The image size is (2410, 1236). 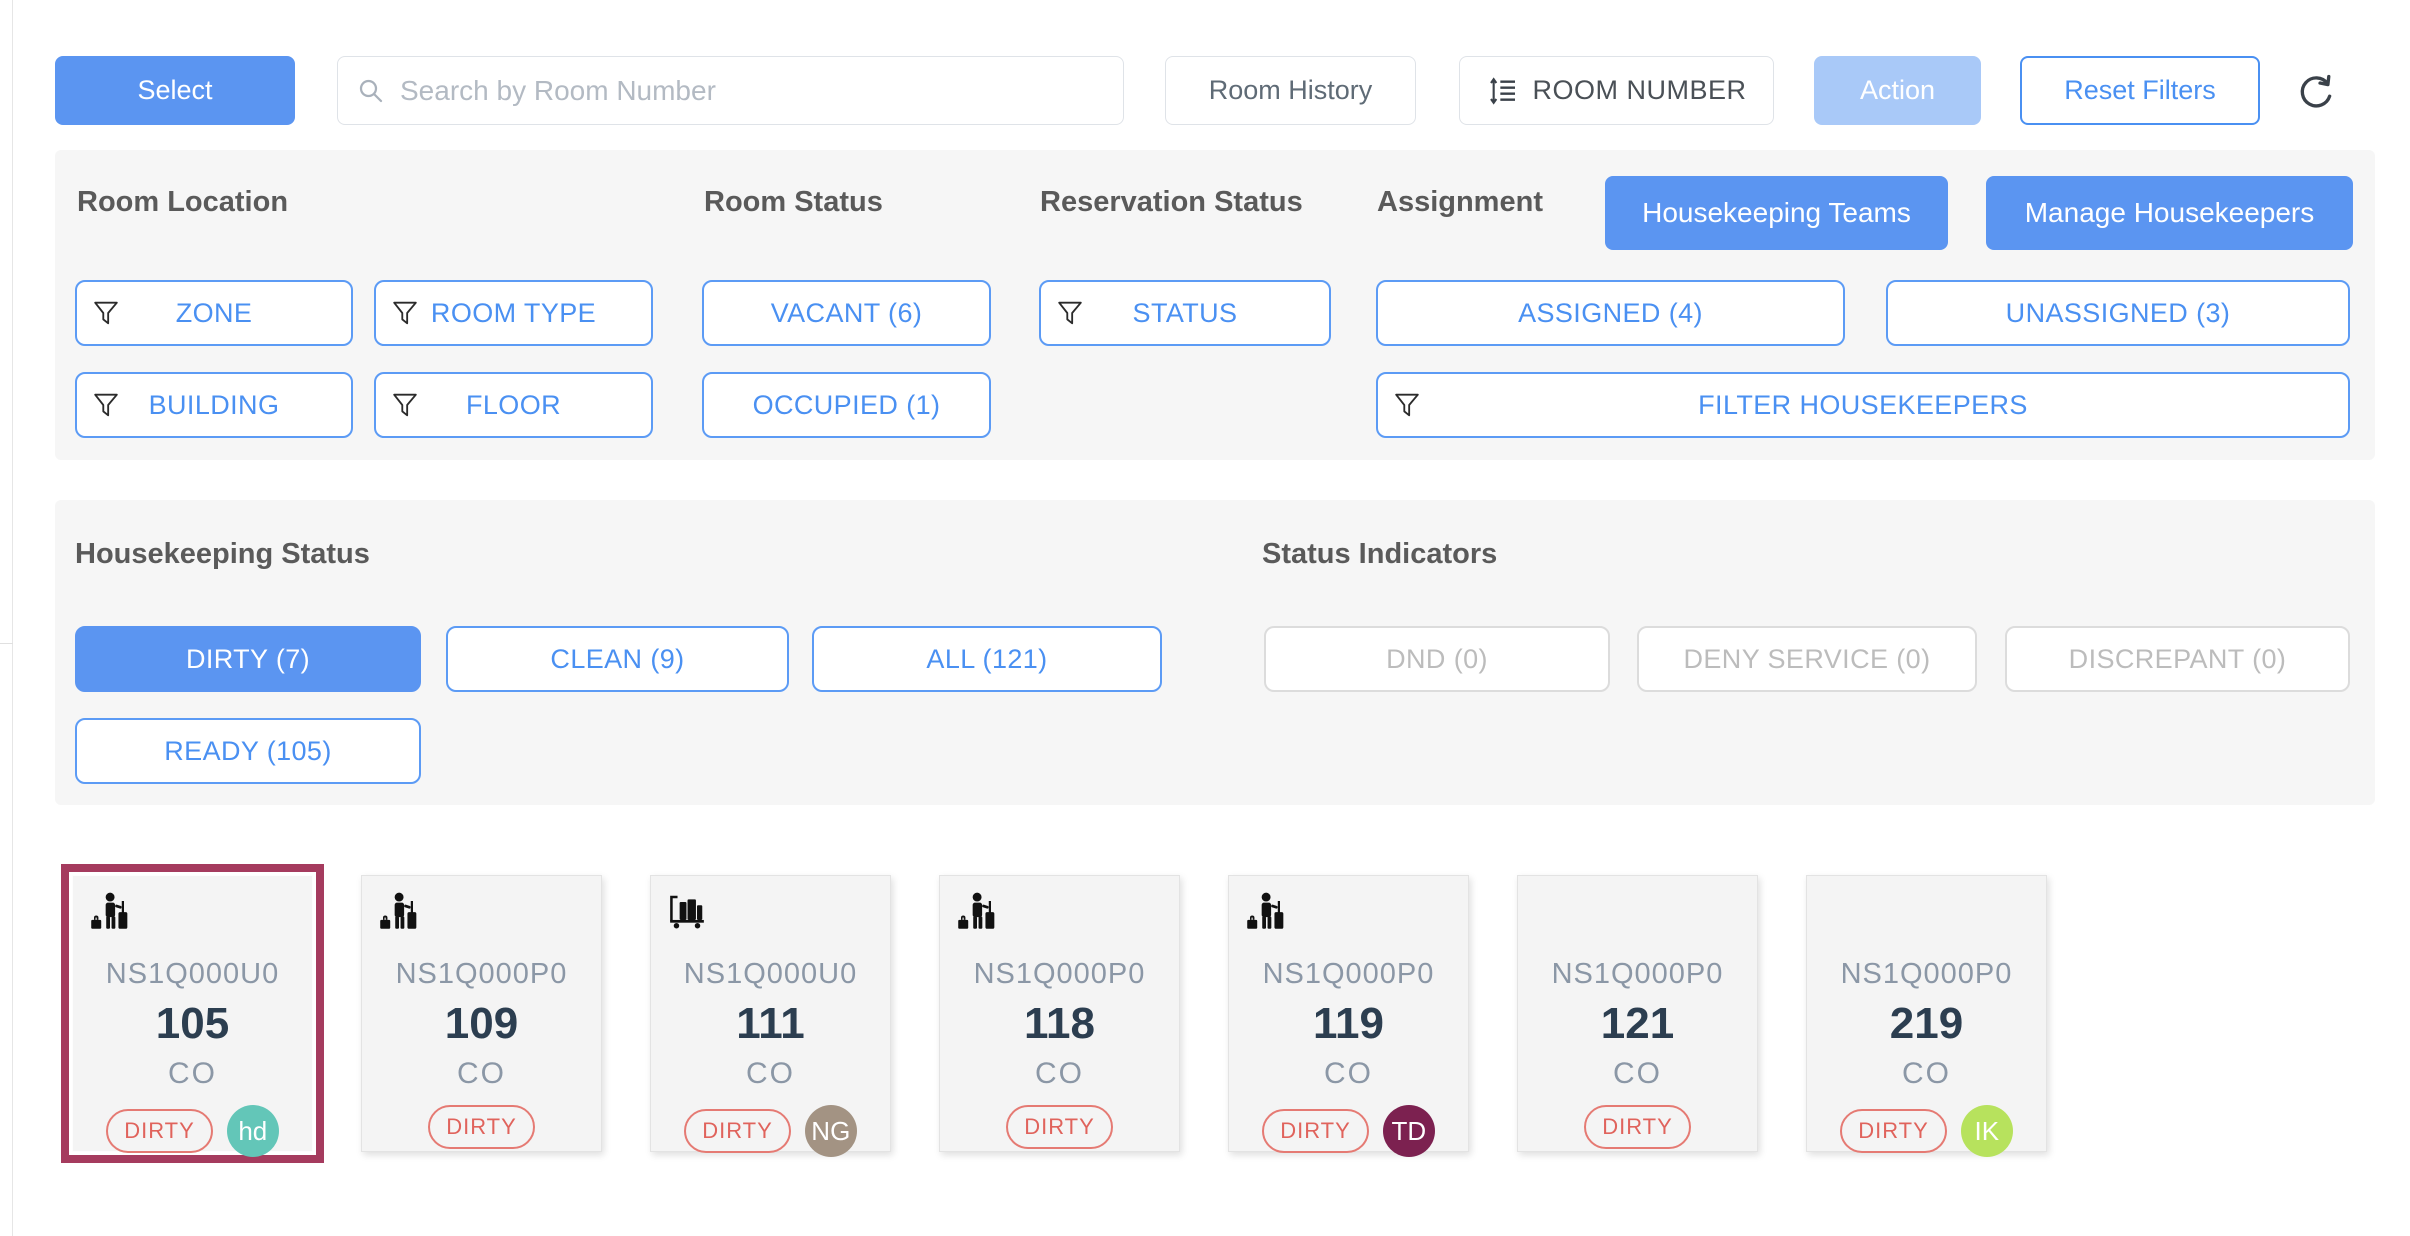 What do you see at coordinates (2140, 90) in the screenshot?
I see `reset-filters-button: Reset Filters` at bounding box center [2140, 90].